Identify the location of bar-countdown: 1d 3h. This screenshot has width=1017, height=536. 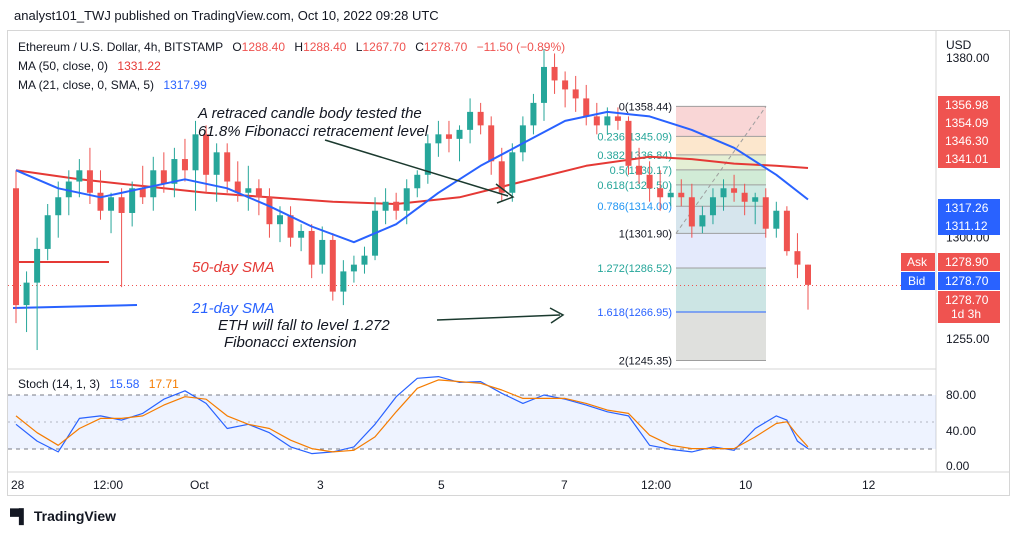
(966, 314).